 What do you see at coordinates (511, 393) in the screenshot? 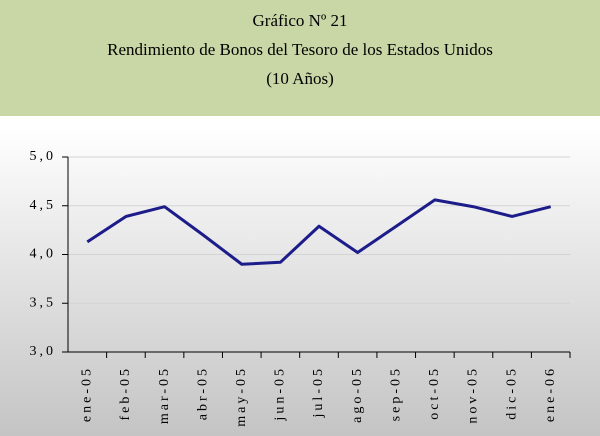
I see `x-tick-label: dic-05` at bounding box center [511, 393].